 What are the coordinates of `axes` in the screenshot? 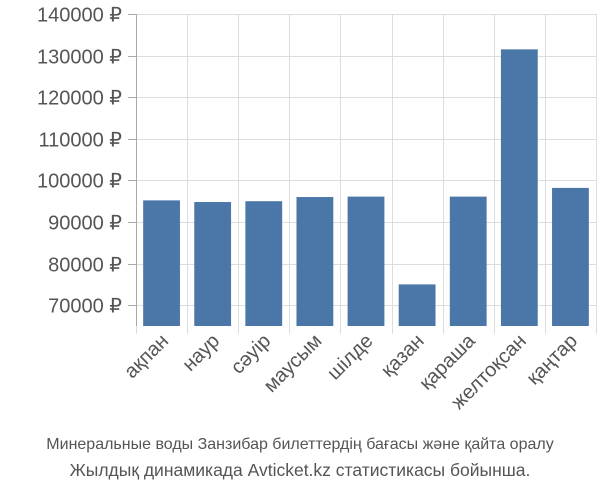 It's located at (132, 170).